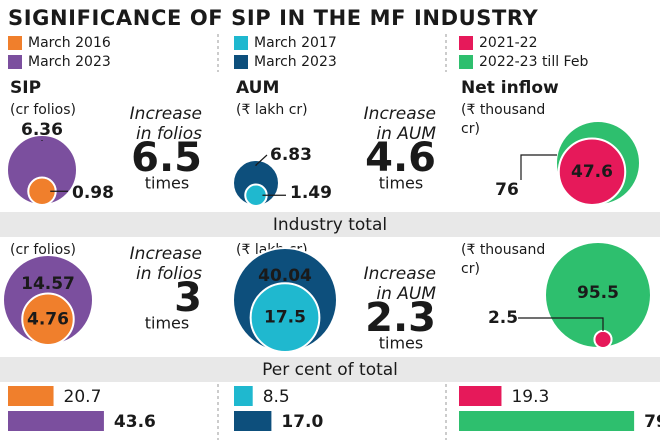  I want to click on section-label: Industry total, so click(330, 225).